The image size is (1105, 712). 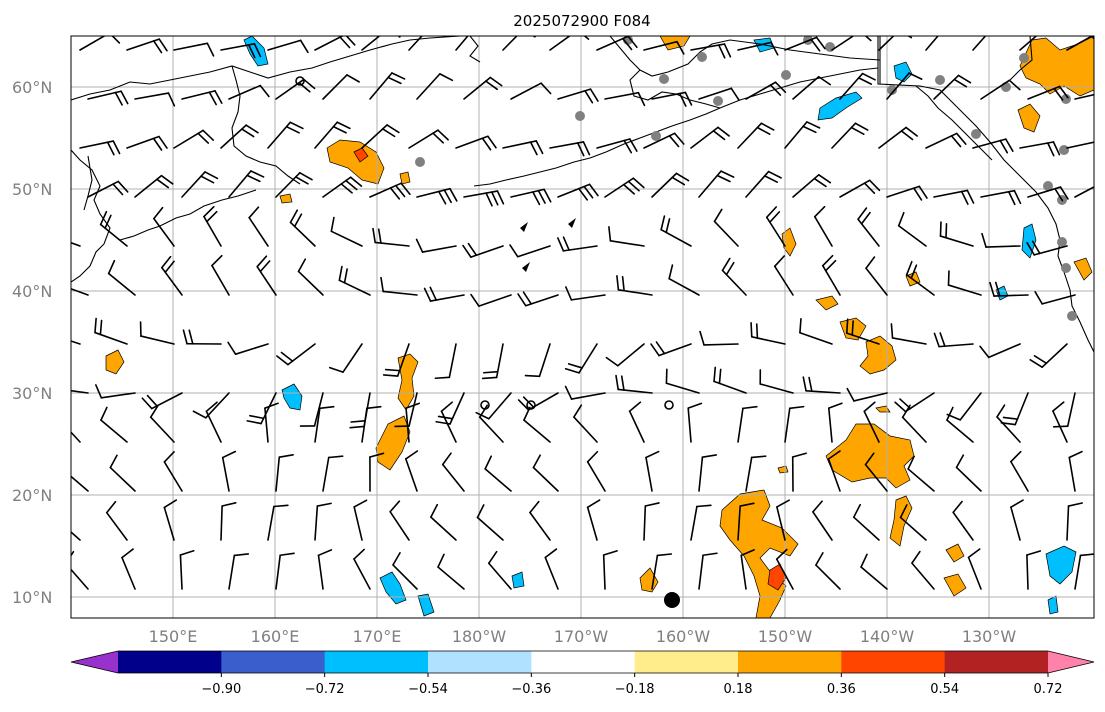 I want to click on dark-orange-core, so click(x=361, y=155).